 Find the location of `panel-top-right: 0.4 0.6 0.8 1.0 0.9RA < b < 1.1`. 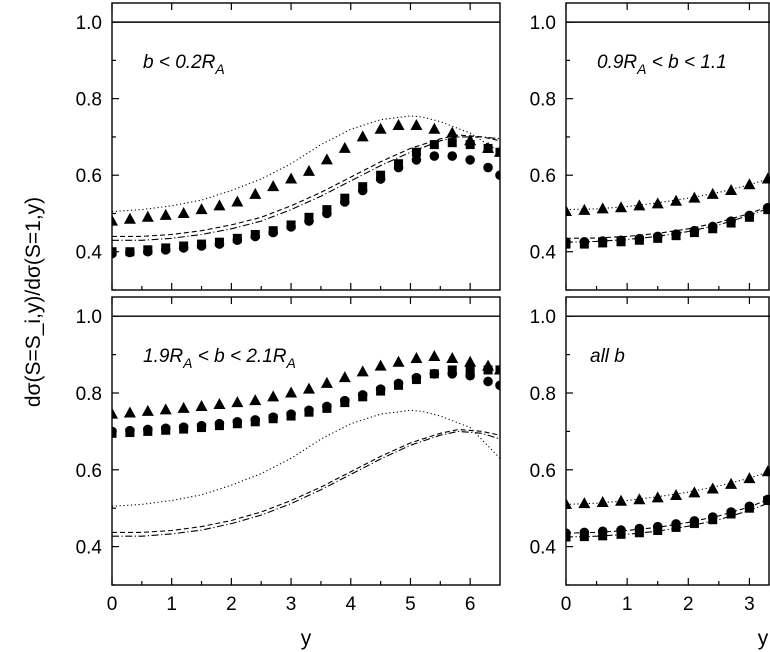

panel-top-right: 0.4 0.6 0.8 1.0 0.9RA < b < 1.1 is located at coordinates (650, 146).